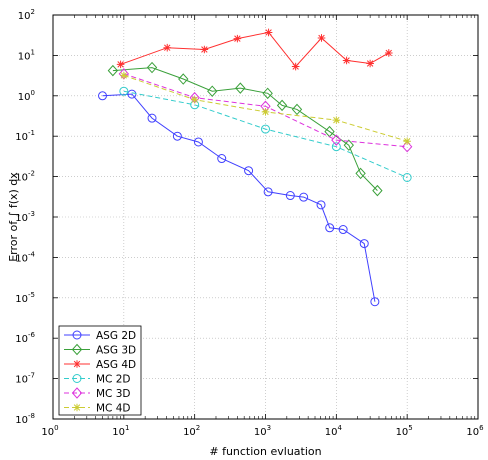  I want to click on legend-label: MC 3D, so click(113, 394).